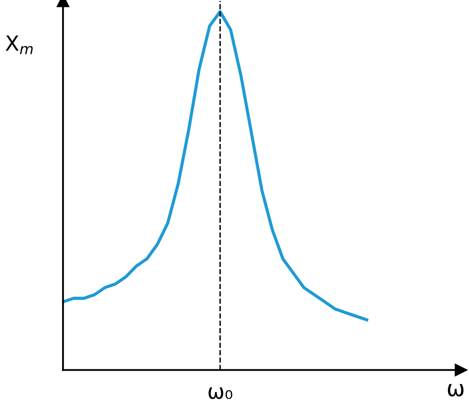 This screenshot has height=415, width=469. What do you see at coordinates (220, 393) in the screenshot?
I see `text: ω₀` at bounding box center [220, 393].